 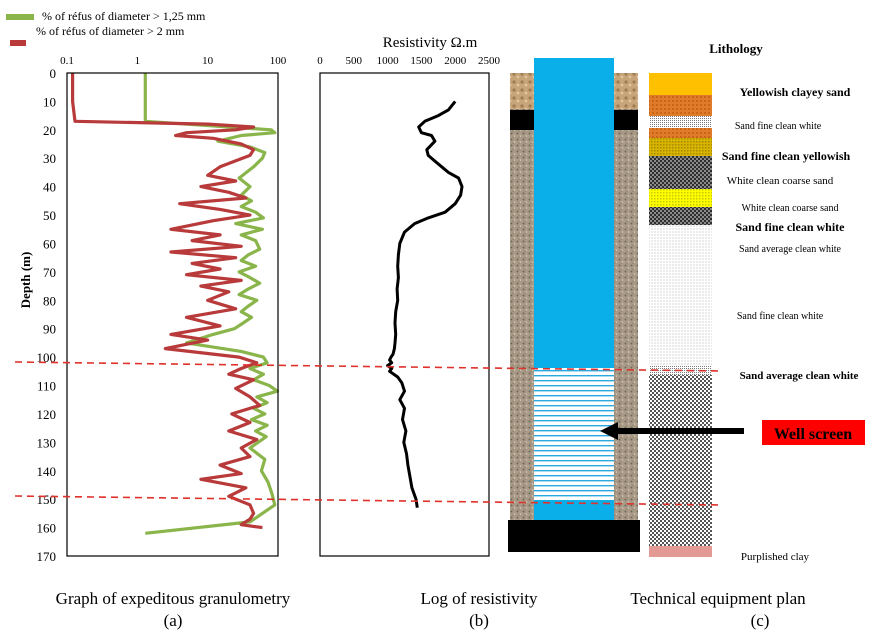 I want to click on lithology-label: Yellowish clayey sand, so click(x=795, y=92).